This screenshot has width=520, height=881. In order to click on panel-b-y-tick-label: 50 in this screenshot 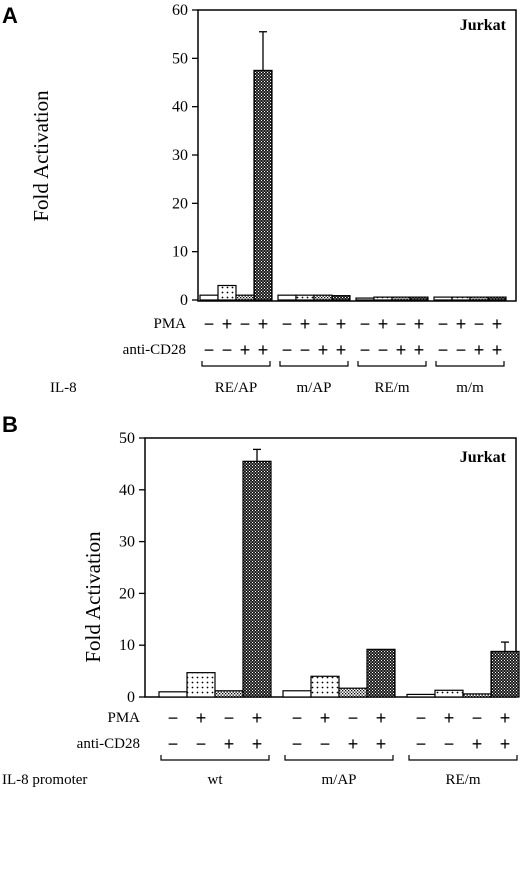, I will do `click(127, 438)`.